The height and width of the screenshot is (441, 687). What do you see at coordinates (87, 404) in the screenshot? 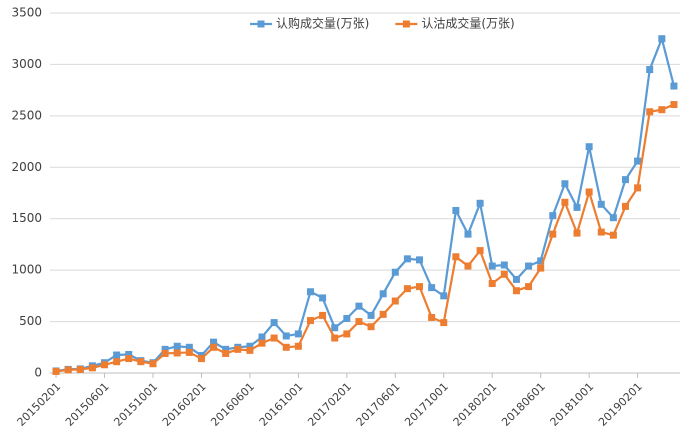
I see `x-tick-label: 20150601` at bounding box center [87, 404].